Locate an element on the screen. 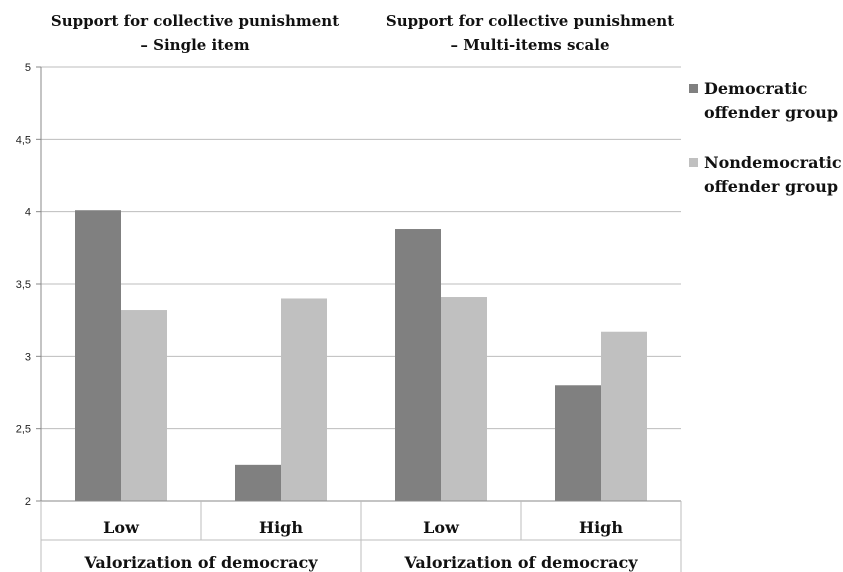 The width and height of the screenshot is (843, 572). y-tick-label: 4 is located at coordinates (28, 213).